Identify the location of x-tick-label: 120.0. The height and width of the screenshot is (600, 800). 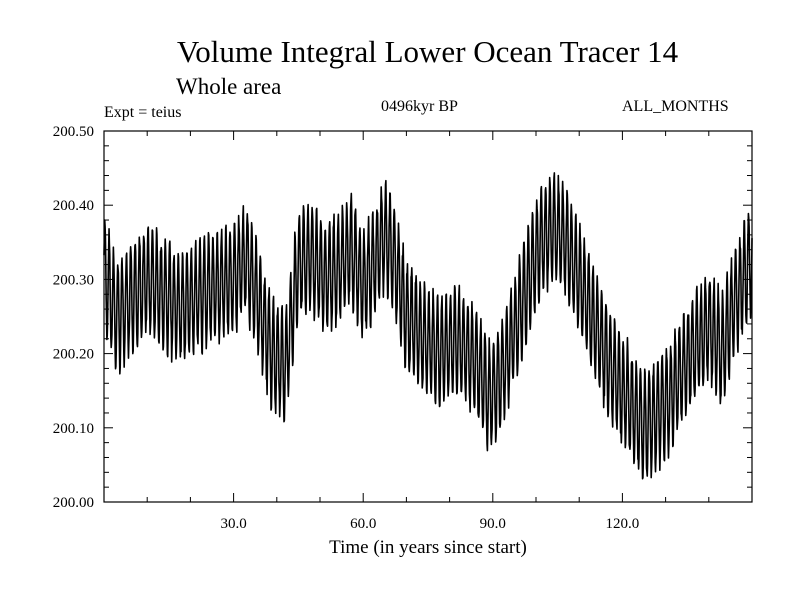
(623, 524).